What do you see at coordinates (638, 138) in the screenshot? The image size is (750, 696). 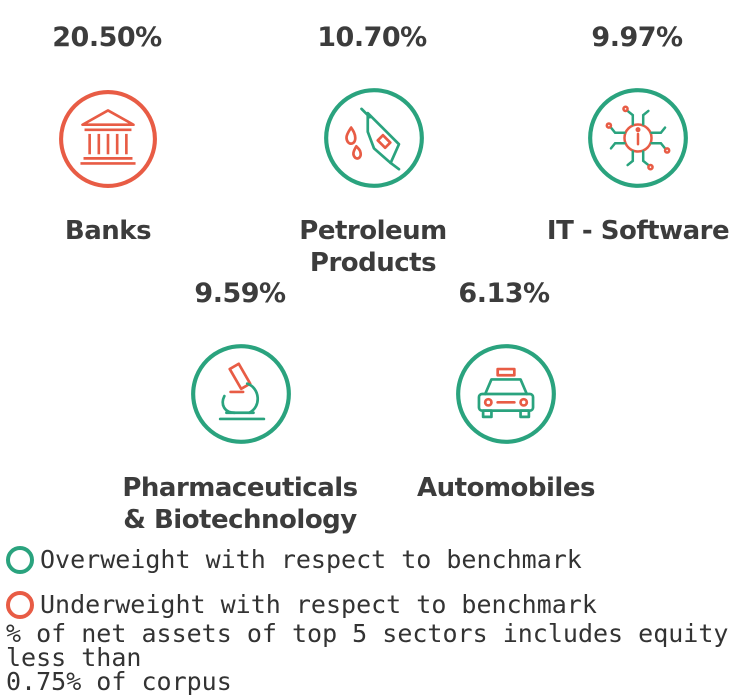 I see `circuit-chip-icon` at bounding box center [638, 138].